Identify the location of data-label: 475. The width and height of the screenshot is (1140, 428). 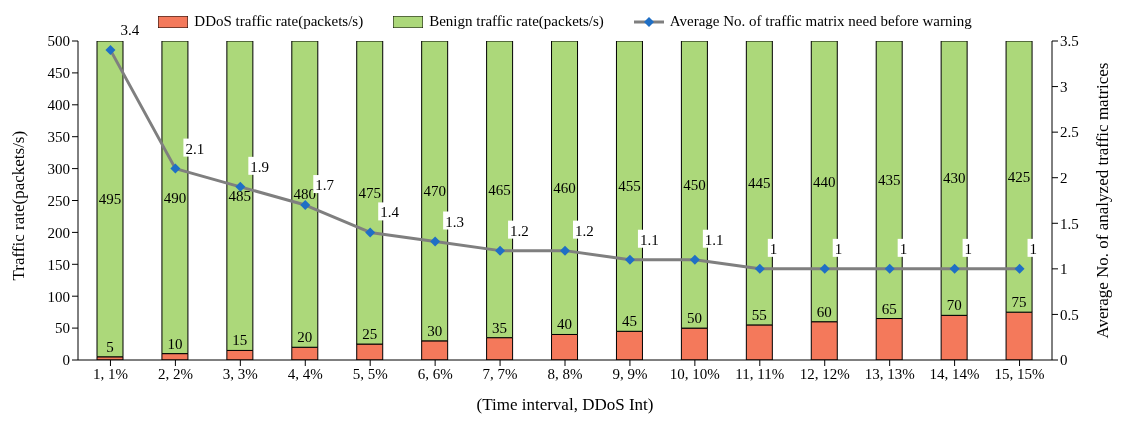
(369, 192).